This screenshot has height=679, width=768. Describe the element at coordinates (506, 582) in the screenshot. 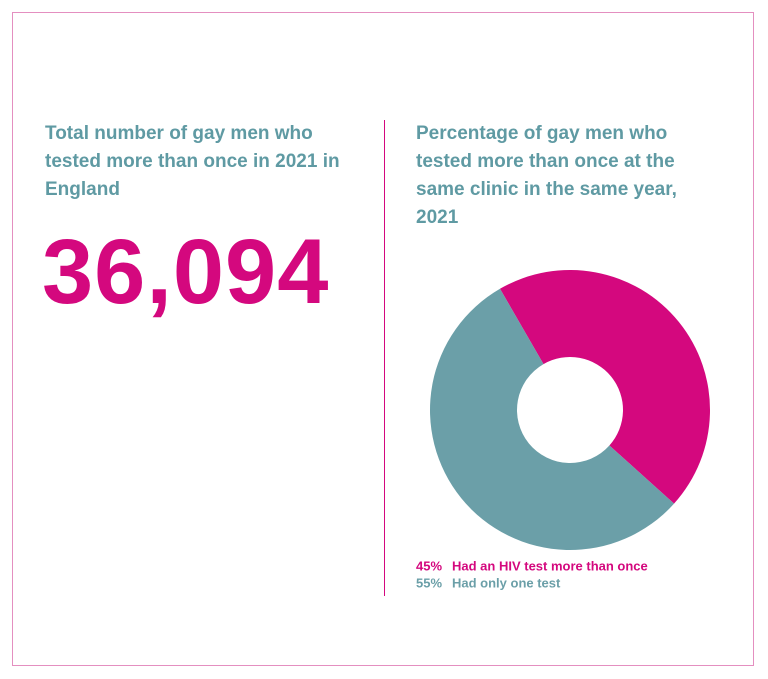

I see `legend-label: Had only one test` at that location.